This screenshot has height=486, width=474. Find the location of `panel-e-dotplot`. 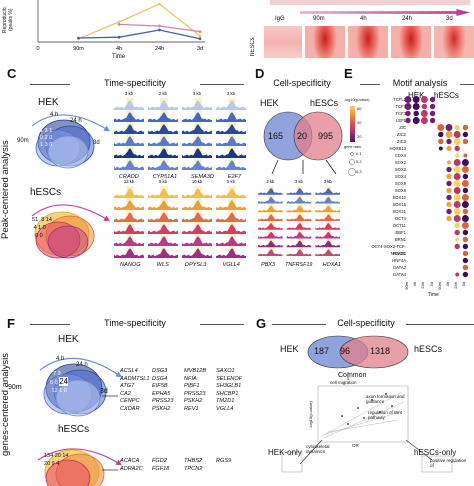

panel-e-dotplot is located at coordinates (436, 187).